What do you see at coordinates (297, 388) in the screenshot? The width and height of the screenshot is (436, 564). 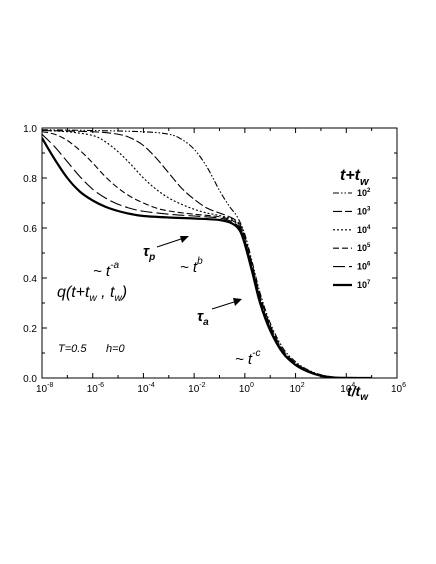 I see `x-tick-label: 10²` at bounding box center [297, 388].